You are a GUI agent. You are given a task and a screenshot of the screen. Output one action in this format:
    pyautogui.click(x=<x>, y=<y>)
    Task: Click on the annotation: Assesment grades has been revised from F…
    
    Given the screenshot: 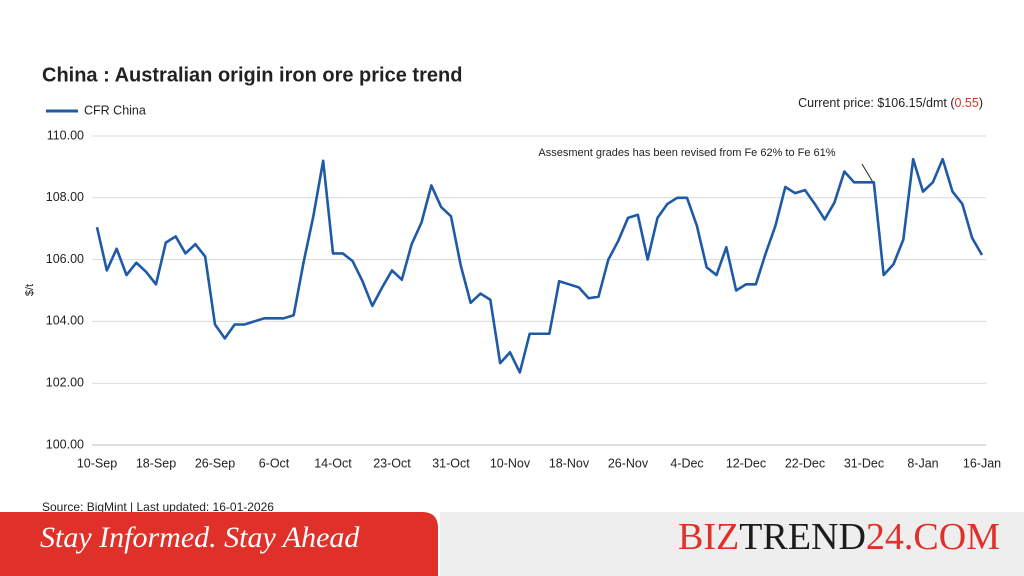 What is the action you would take?
    pyautogui.click(x=686, y=153)
    